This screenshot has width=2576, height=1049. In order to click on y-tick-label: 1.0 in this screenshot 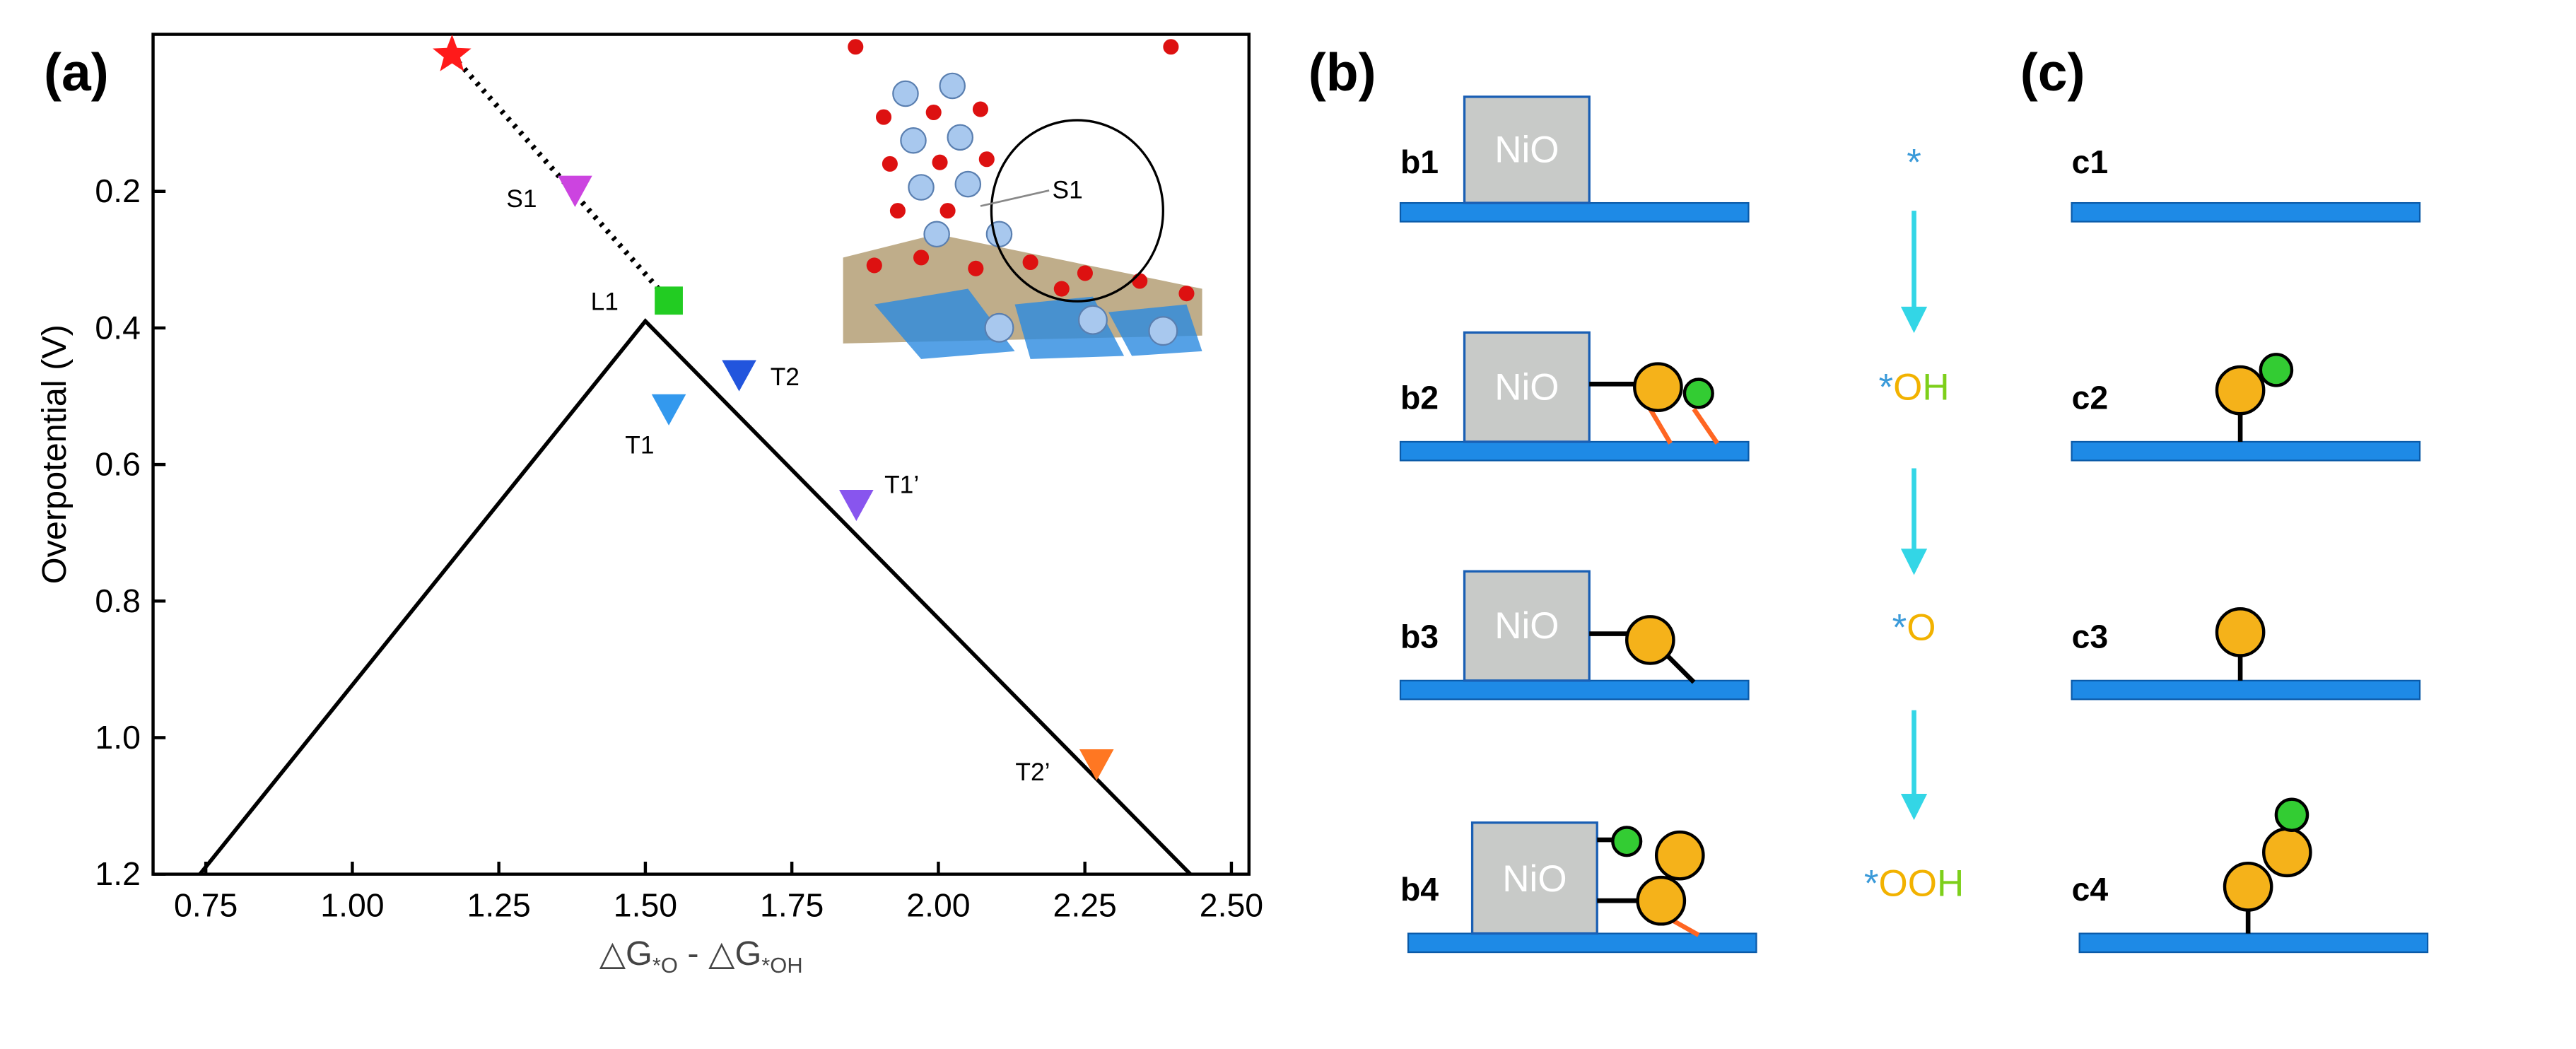, I will do `click(118, 737)`.